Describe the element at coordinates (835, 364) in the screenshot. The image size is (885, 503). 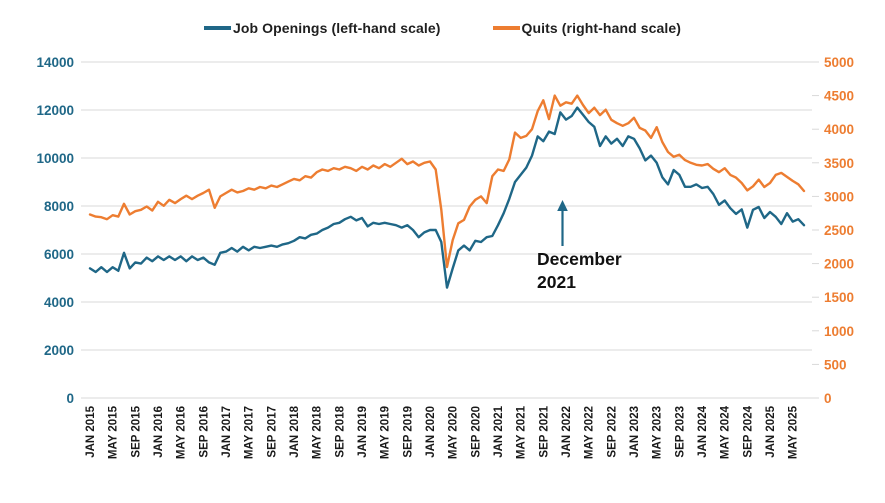
I see `right-axis-tick-label: 500` at that location.